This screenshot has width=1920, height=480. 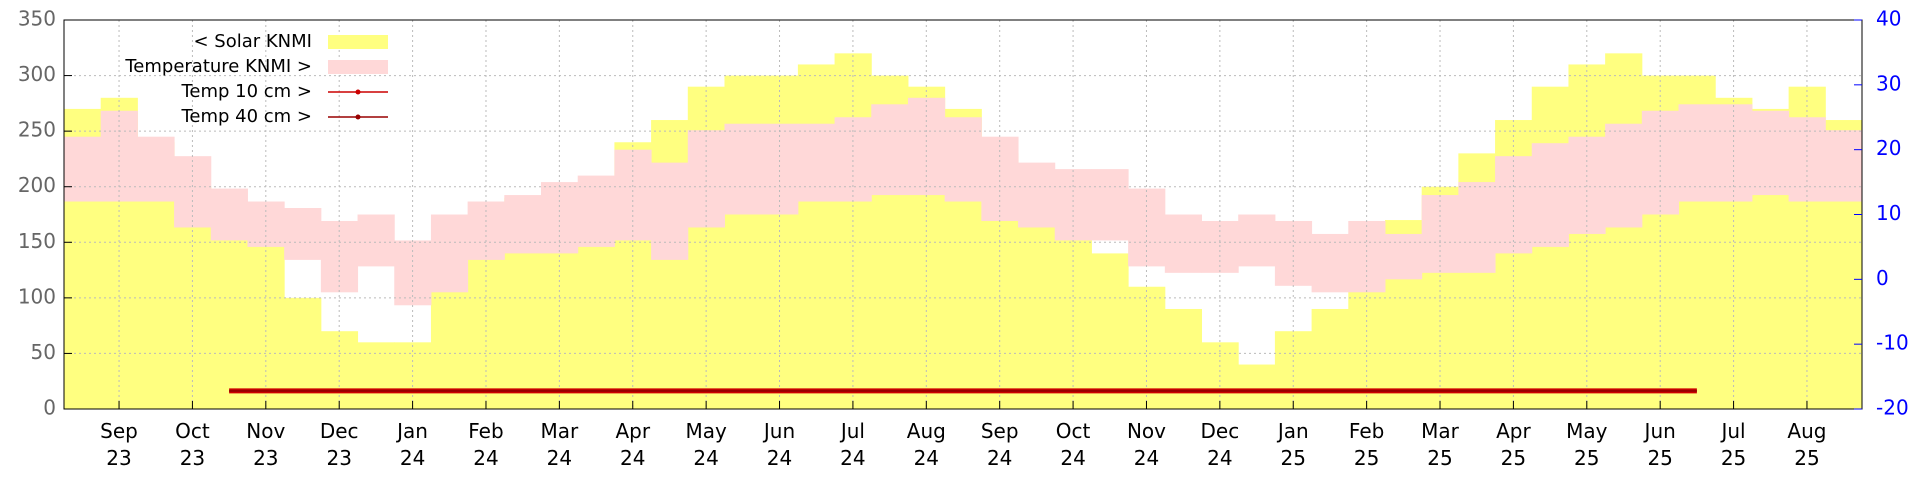 What do you see at coordinates (1366, 444) in the screenshot?
I see `x-tick-label: Feb 25` at bounding box center [1366, 444].